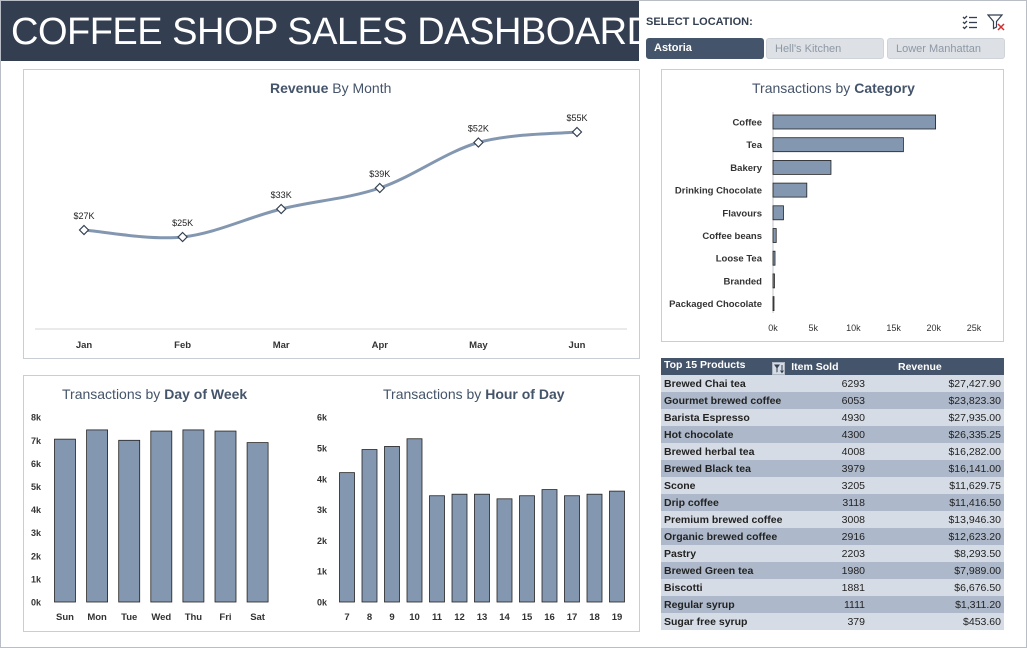 This screenshot has width=1027, height=648. What do you see at coordinates (97, 617) in the screenshot?
I see `x-tick-label: Mon` at bounding box center [97, 617].